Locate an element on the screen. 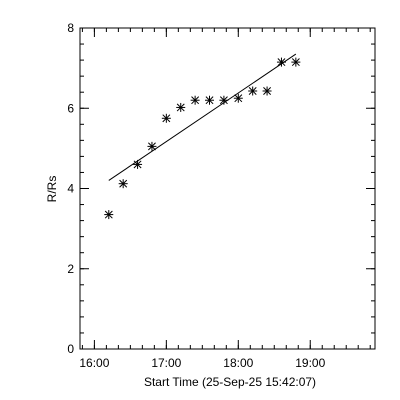 The height and width of the screenshot is (400, 400). y-tick-label: 4 is located at coordinates (70, 189).